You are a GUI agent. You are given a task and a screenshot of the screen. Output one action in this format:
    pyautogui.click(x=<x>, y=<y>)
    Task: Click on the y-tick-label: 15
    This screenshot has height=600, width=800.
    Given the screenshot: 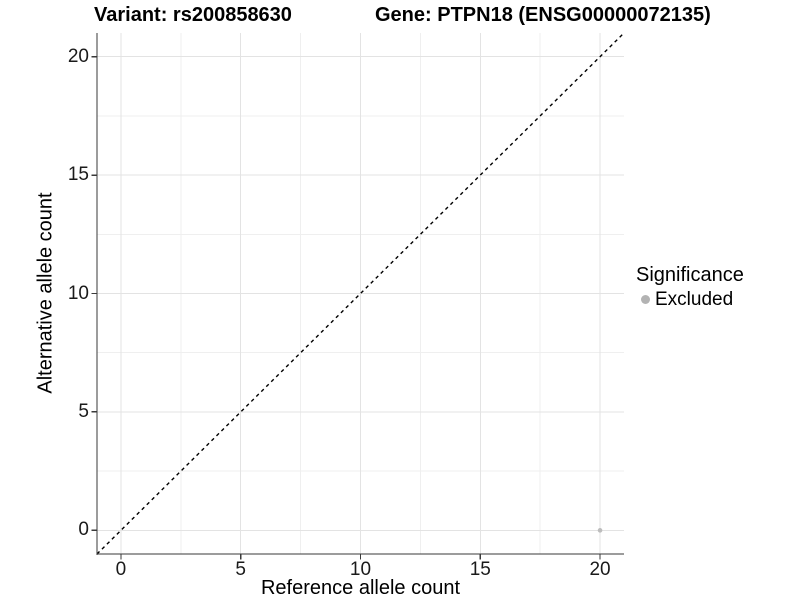 What is the action you would take?
    pyautogui.click(x=78, y=175)
    